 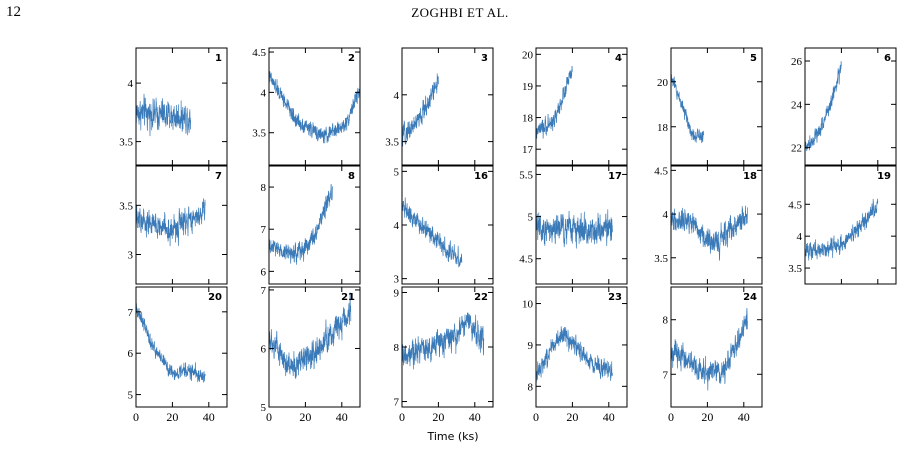 What do you see at coordinates (750, 297) in the screenshot?
I see `panel-label: 24` at bounding box center [750, 297].